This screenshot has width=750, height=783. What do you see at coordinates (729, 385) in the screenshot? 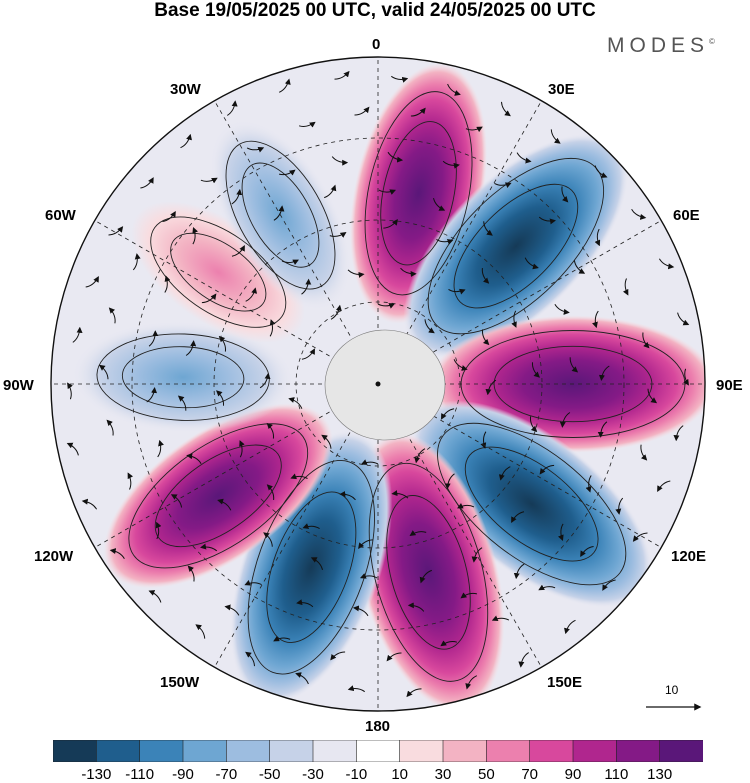
I see `lon-label-90e: 90E` at bounding box center [729, 385].